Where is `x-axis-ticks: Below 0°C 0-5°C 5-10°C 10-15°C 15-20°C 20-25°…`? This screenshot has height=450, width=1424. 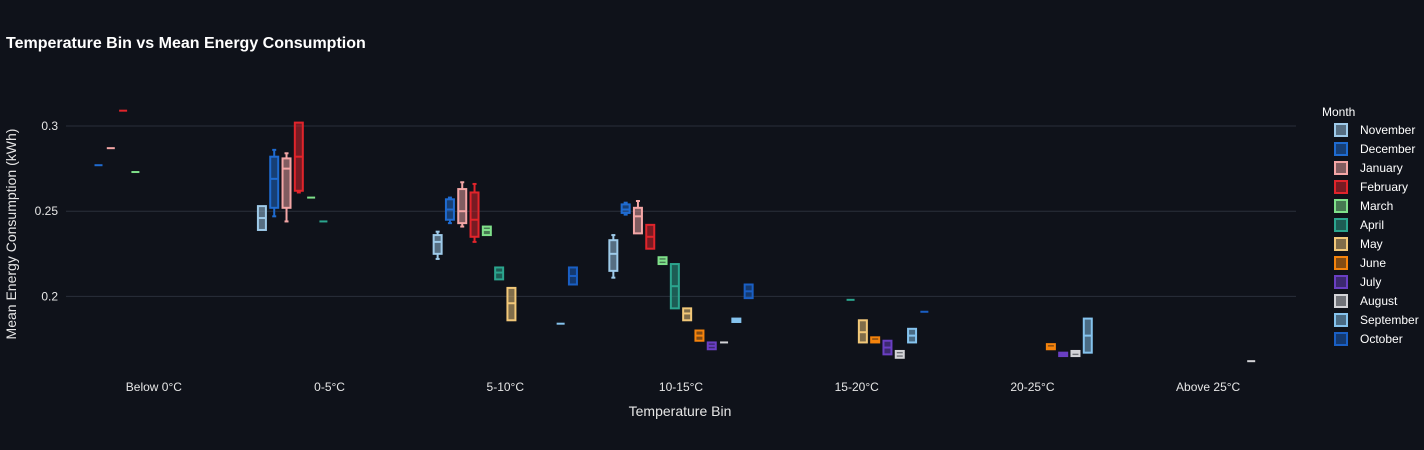 x-axis-ticks: Below 0°C 0-5°C 5-10°C 10-15°C 15-20°C 20-25°… is located at coordinates (683, 387).